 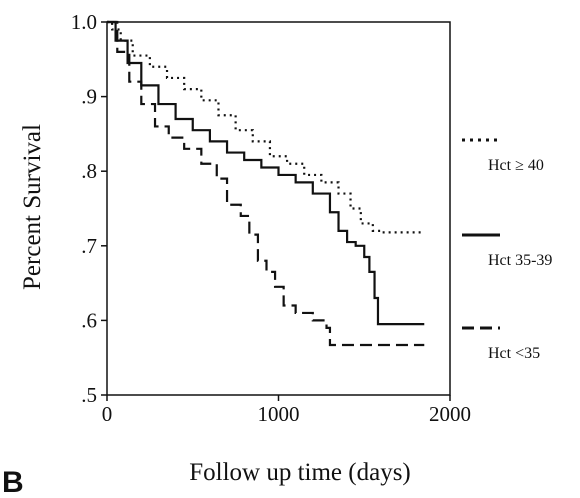 I want to click on x-tick-label: 1000, so click(x=279, y=414).